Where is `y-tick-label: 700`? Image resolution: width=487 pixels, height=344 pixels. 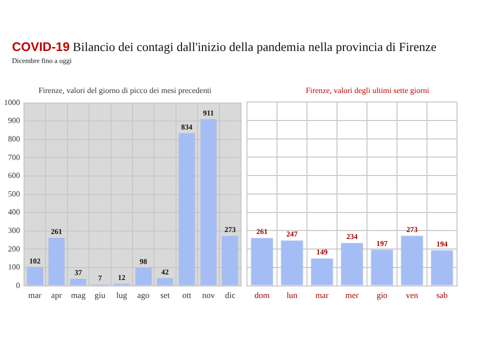 y-tick-label: 700 is located at coordinates (14, 157).